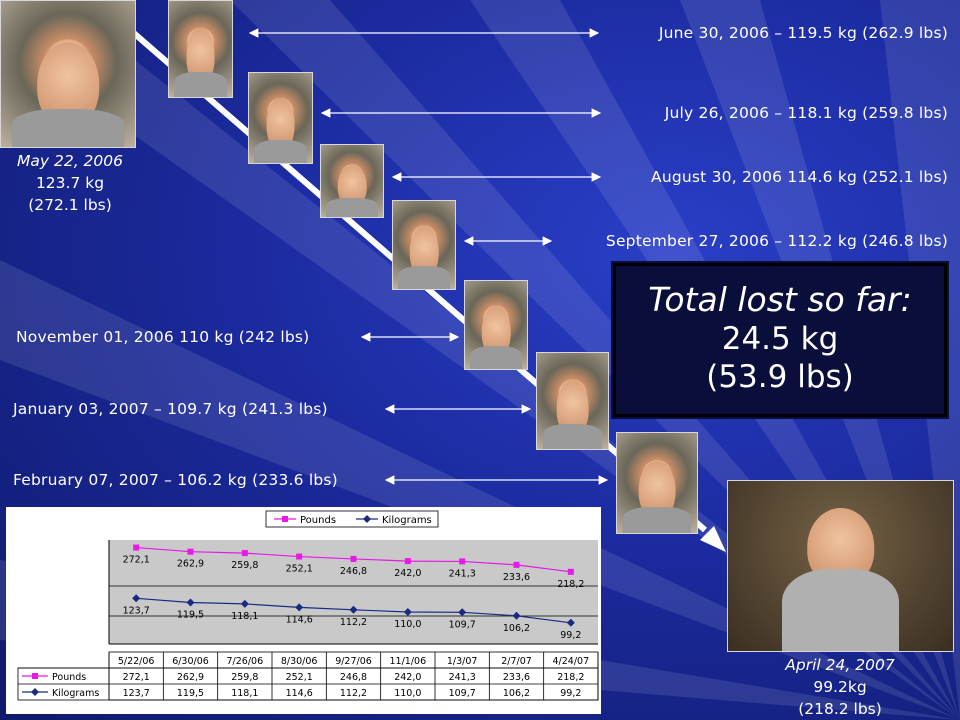  What do you see at coordinates (570, 584) in the screenshot?
I see `data-label-pounds-8: 218,2` at bounding box center [570, 584].